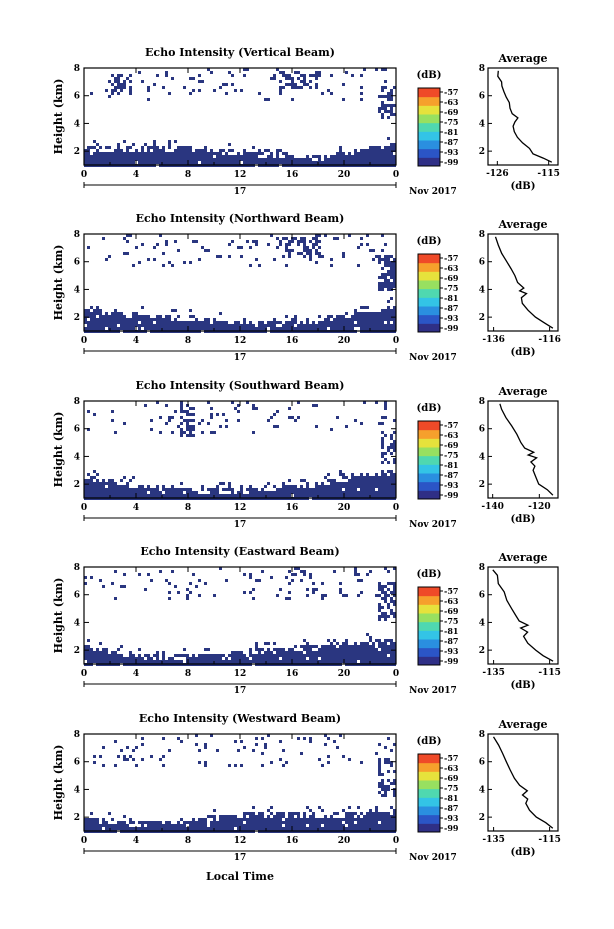 The width and height of the screenshot is (614, 929). I want to click on panel-title: Echo Intensity (Eastward Beam), so click(239, 551).